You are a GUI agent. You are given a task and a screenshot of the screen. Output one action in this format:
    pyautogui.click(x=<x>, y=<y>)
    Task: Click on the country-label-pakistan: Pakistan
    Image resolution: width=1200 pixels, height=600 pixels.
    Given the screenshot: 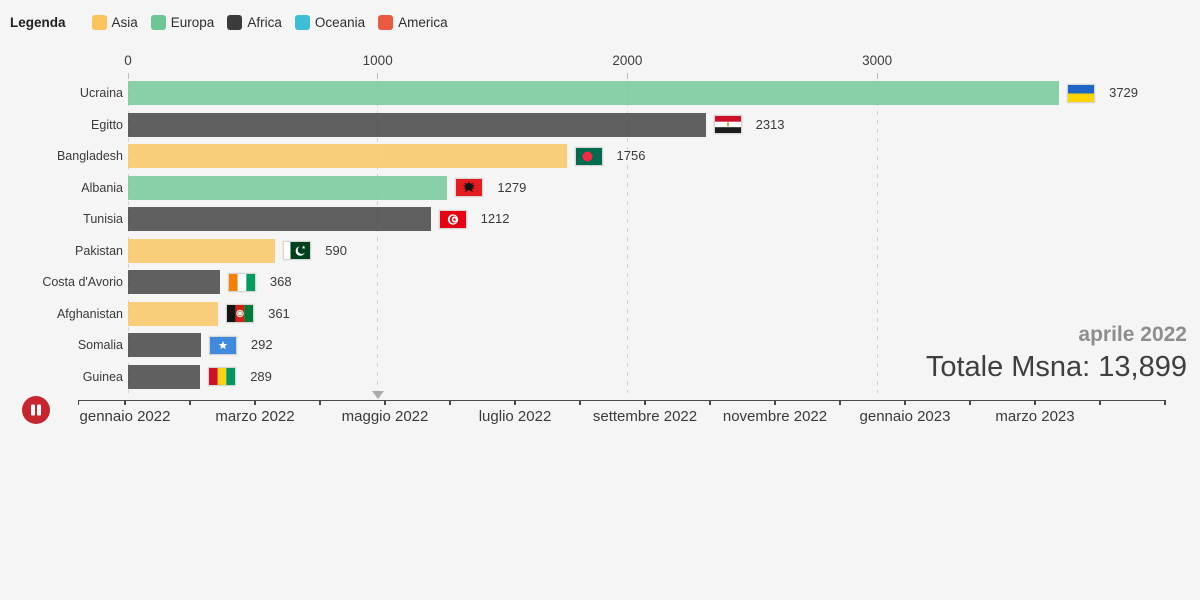 What is the action you would take?
    pyautogui.click(x=99, y=250)
    